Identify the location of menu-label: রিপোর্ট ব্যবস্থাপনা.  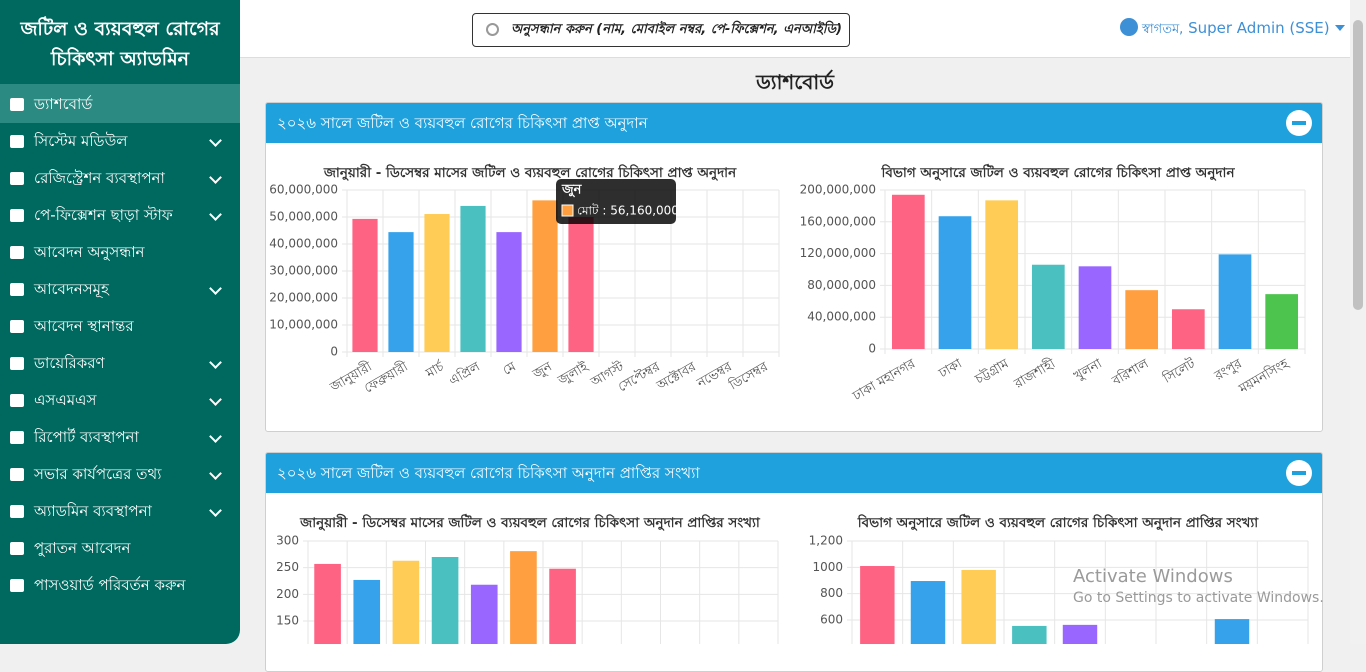
(86, 437).